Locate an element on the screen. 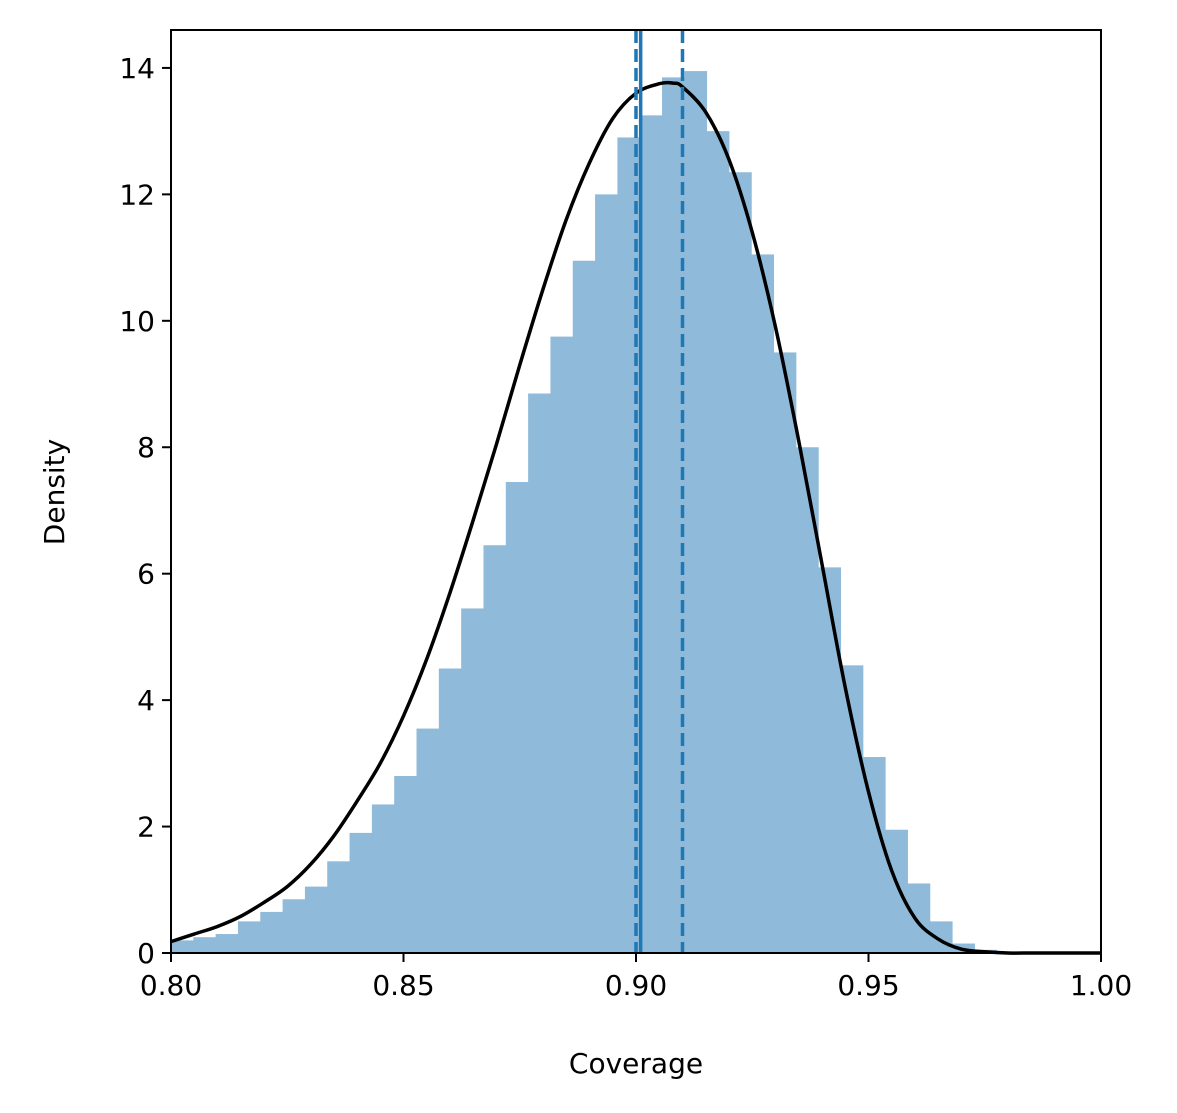 This screenshot has width=1177, height=1113. y-tick-label: 0 is located at coordinates (146, 953).